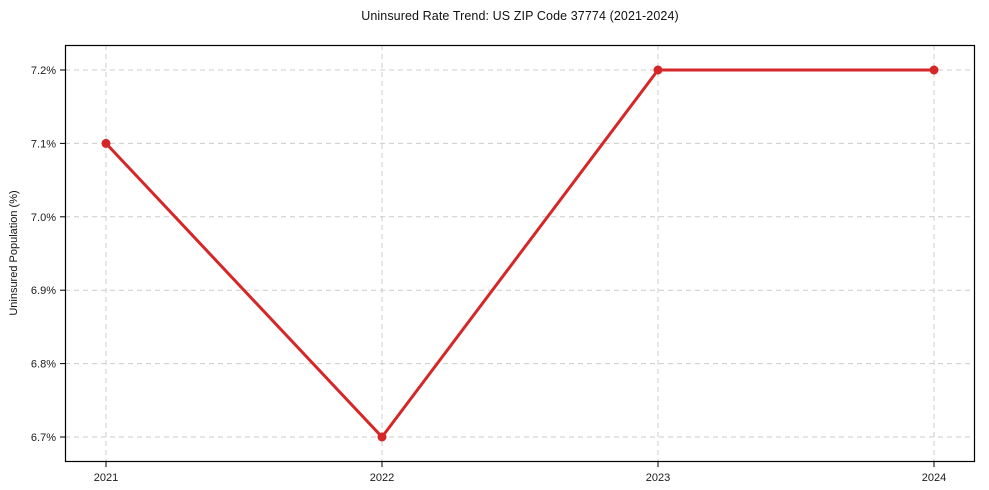 The image size is (989, 490). Describe the element at coordinates (43, 144) in the screenshot. I see `y-tick-label: 7.1%` at that location.